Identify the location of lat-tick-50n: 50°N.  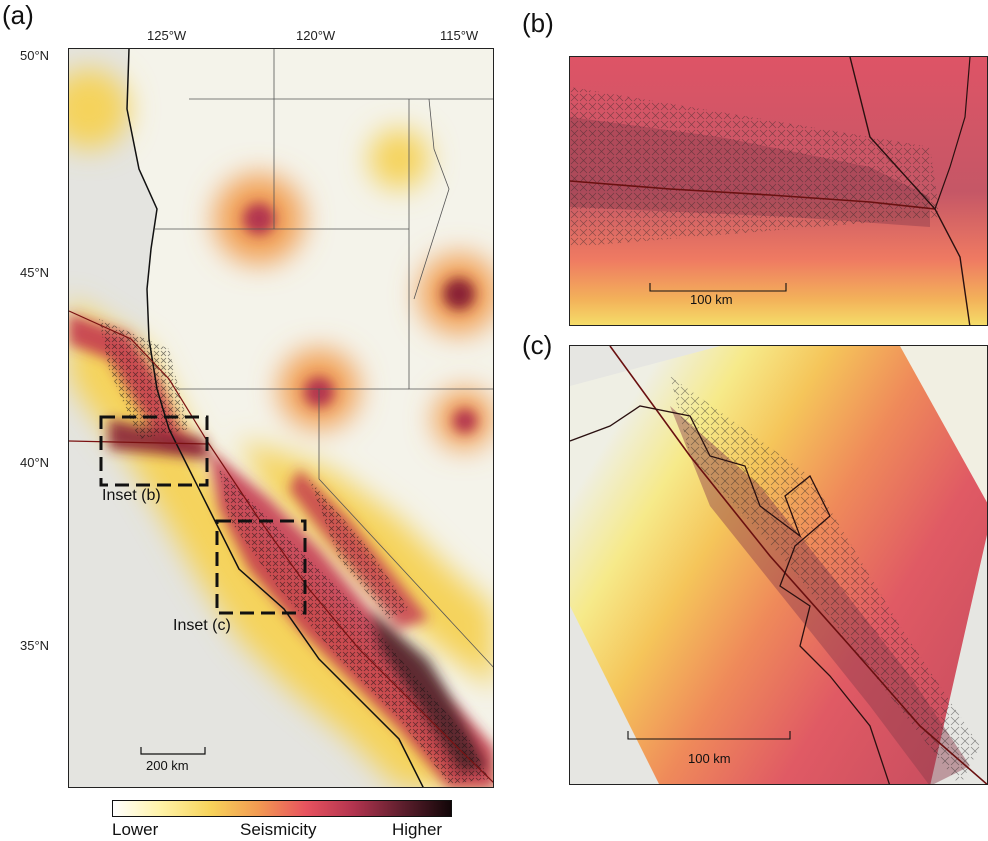
(35, 55).